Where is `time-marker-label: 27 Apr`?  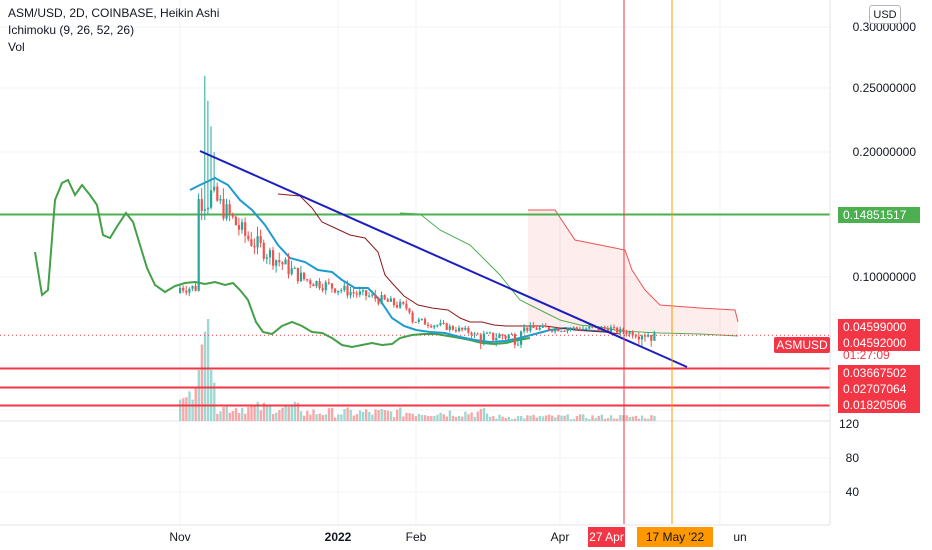 time-marker-label: 27 Apr is located at coordinates (606, 537).